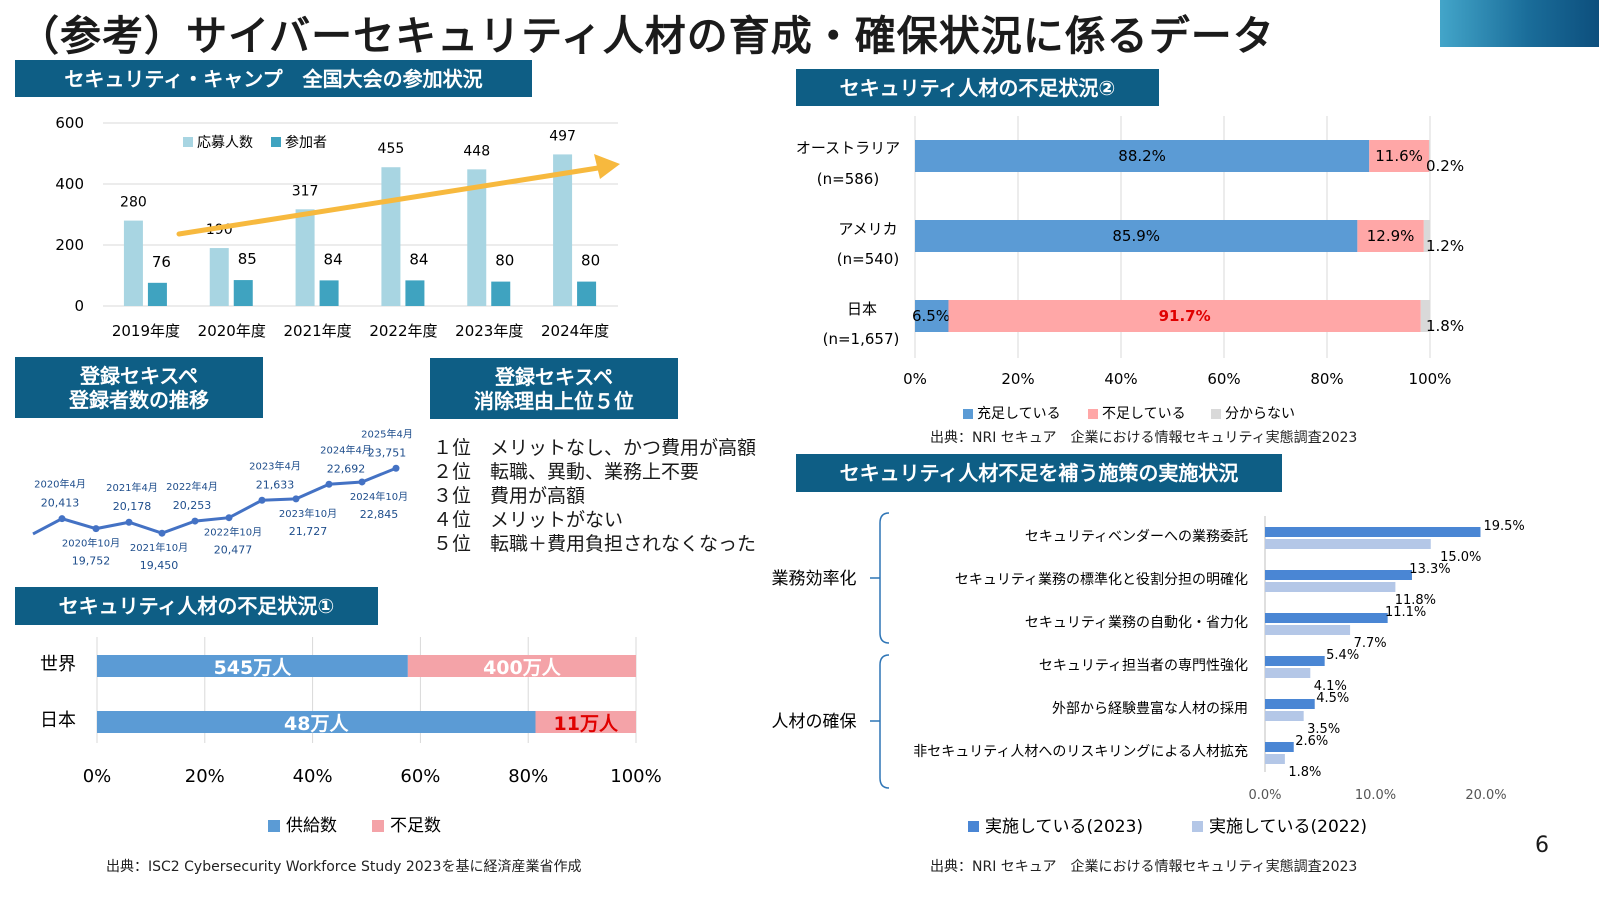 The image size is (1599, 900). Describe the element at coordinates (848, 179) in the screenshot. I see `category-note: (n=586)` at that location.